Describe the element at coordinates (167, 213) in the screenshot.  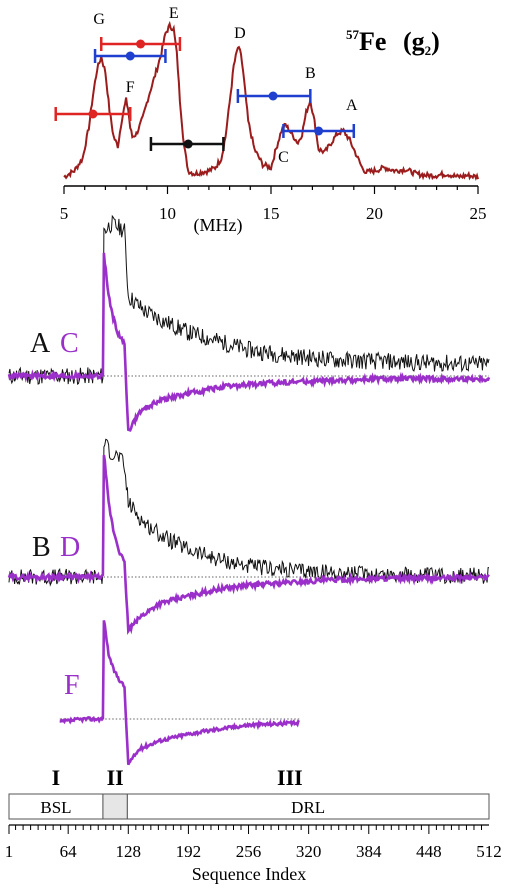
I see `endor-x-tick-label: 10` at that location.